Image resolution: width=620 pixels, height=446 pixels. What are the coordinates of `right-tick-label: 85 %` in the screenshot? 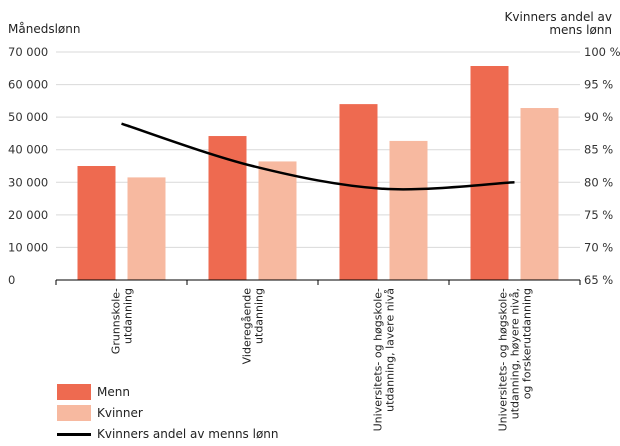 It's located at (598, 150).